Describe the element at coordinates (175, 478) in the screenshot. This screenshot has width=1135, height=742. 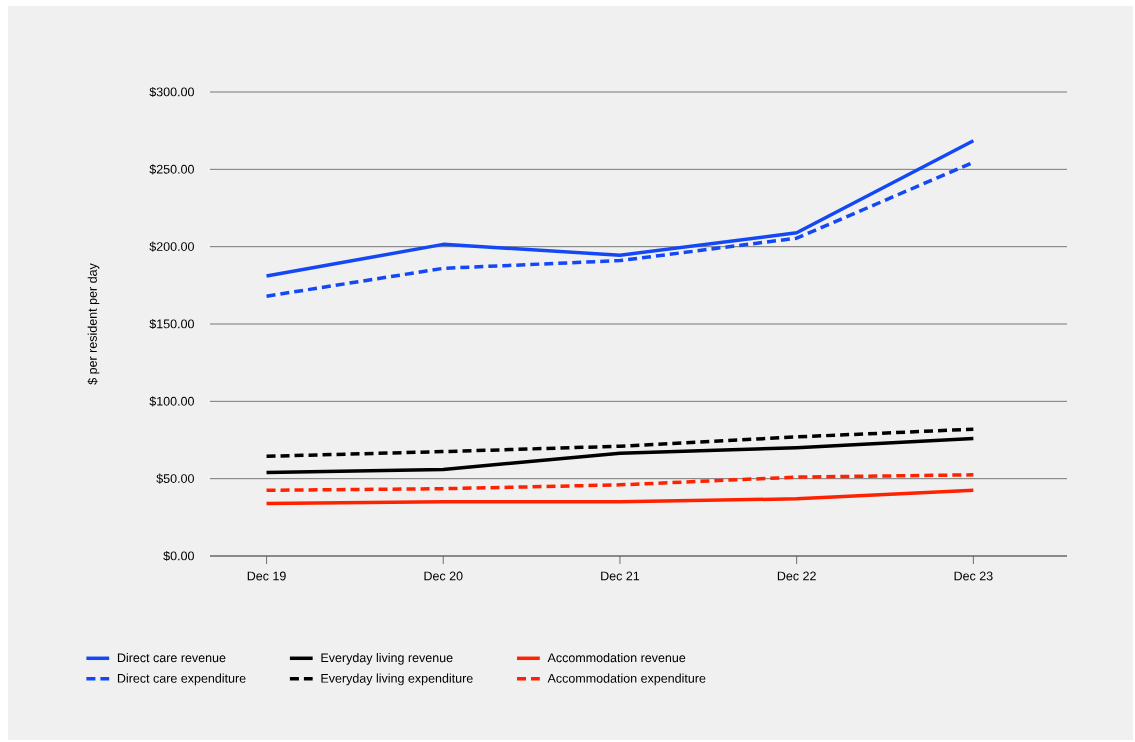
I see `y-tick-label: $50.00` at that location.